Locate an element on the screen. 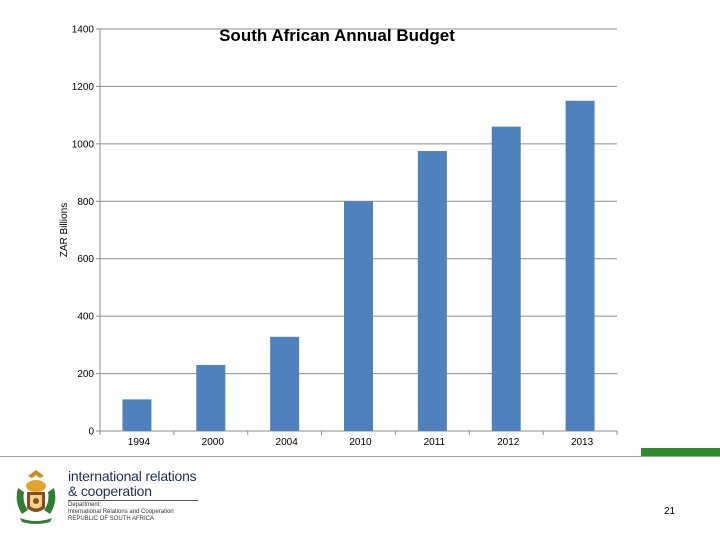 The width and height of the screenshot is (720, 540). bar-2000 is located at coordinates (211, 397).